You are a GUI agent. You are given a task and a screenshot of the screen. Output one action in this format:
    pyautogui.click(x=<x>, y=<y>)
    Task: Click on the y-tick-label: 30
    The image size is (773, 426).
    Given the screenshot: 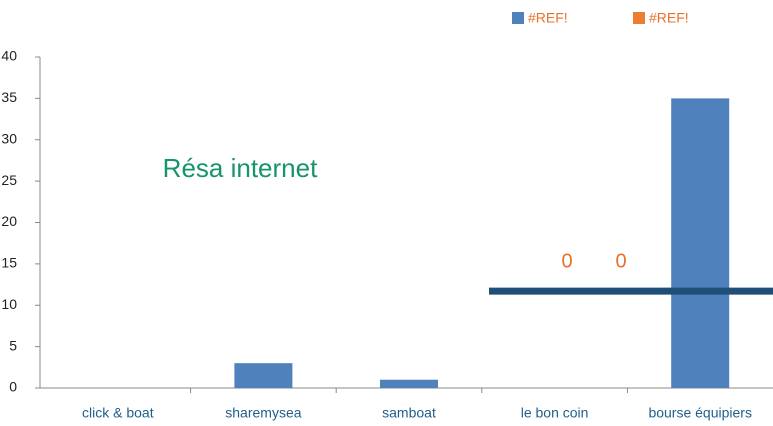 What is the action you would take?
    pyautogui.click(x=9, y=138)
    